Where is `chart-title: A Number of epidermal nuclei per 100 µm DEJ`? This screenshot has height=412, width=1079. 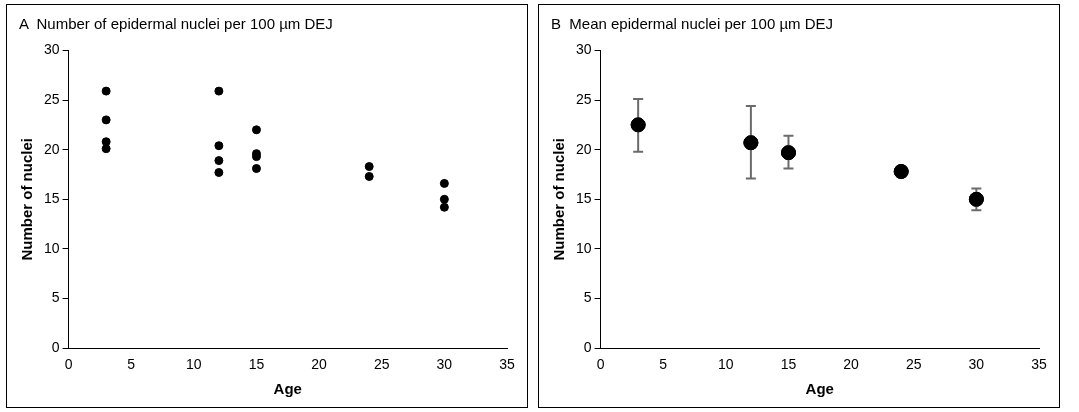 chart-title: A Number of epidermal nuclei per 100 µm DEJ is located at coordinates (176, 23).